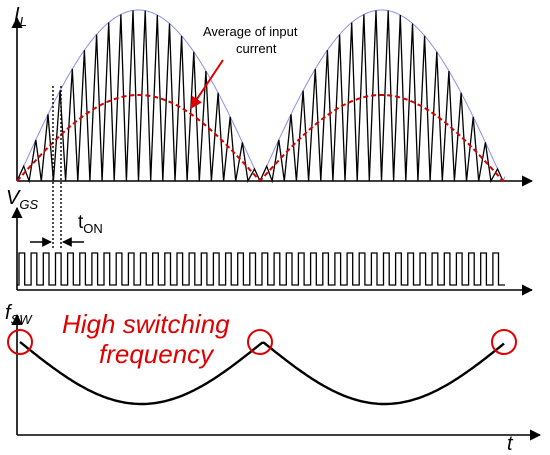  What do you see at coordinates (207, 84) in the screenshot?
I see `average-callout-arrow` at bounding box center [207, 84].